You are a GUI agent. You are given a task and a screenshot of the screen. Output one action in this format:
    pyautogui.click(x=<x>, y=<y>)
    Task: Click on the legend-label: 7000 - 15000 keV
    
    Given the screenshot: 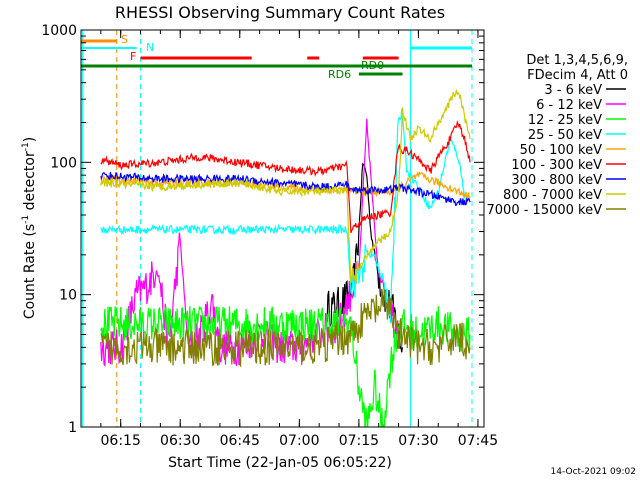 What is the action you would take?
    pyautogui.click(x=545, y=210)
    